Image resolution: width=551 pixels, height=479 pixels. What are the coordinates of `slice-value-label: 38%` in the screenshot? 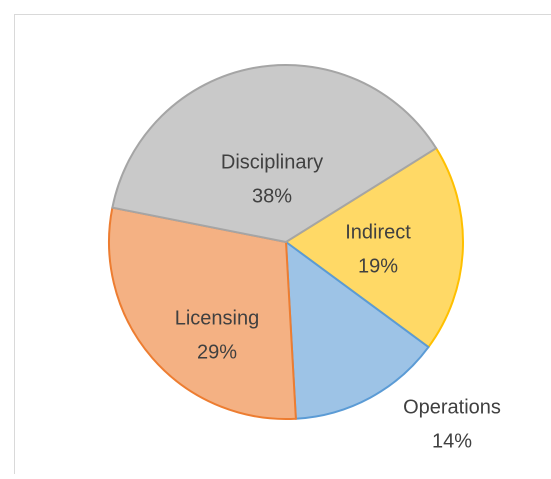 It's located at (272, 196).